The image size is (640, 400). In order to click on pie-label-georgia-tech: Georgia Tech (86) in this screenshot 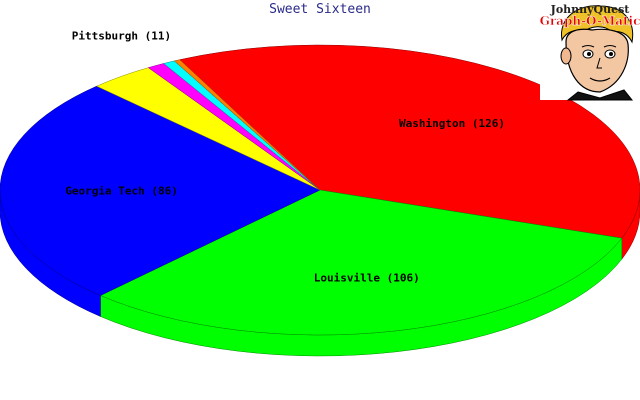, I will do `click(121, 191)`.